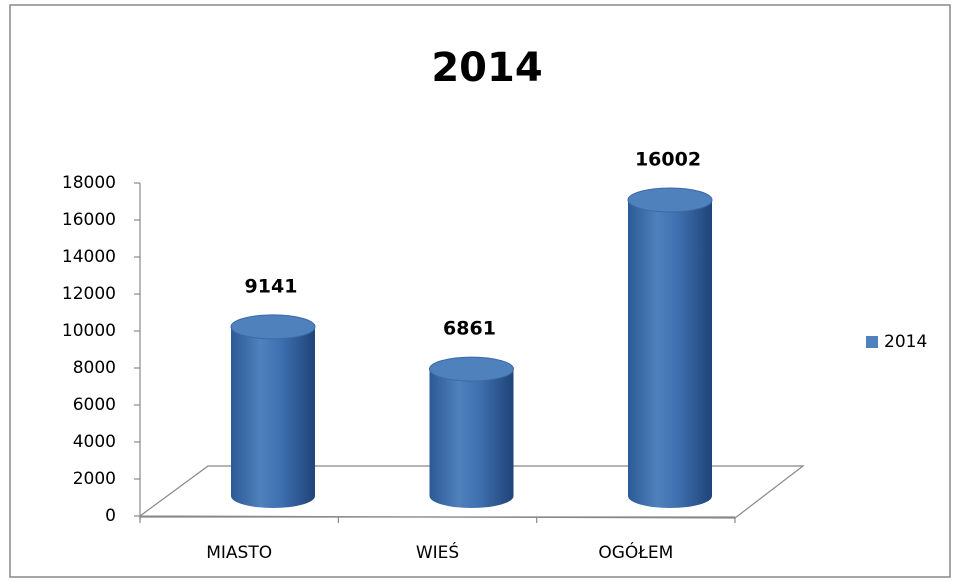 This screenshot has width=956, height=581. I want to click on y-tick-label: 0, so click(110, 516).